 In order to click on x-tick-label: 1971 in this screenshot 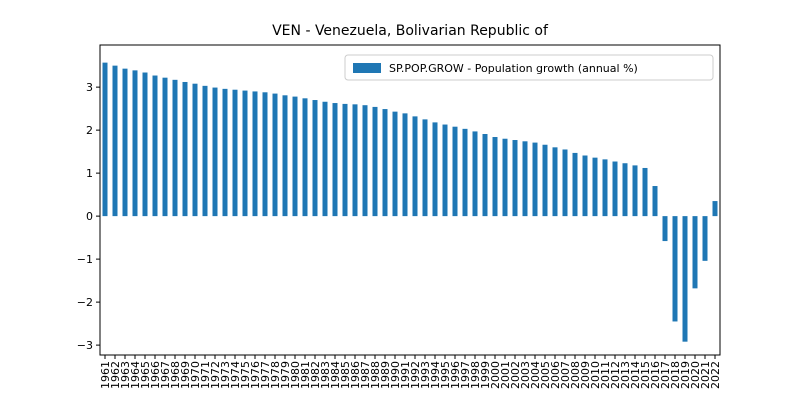, I will do `click(205, 375)`.